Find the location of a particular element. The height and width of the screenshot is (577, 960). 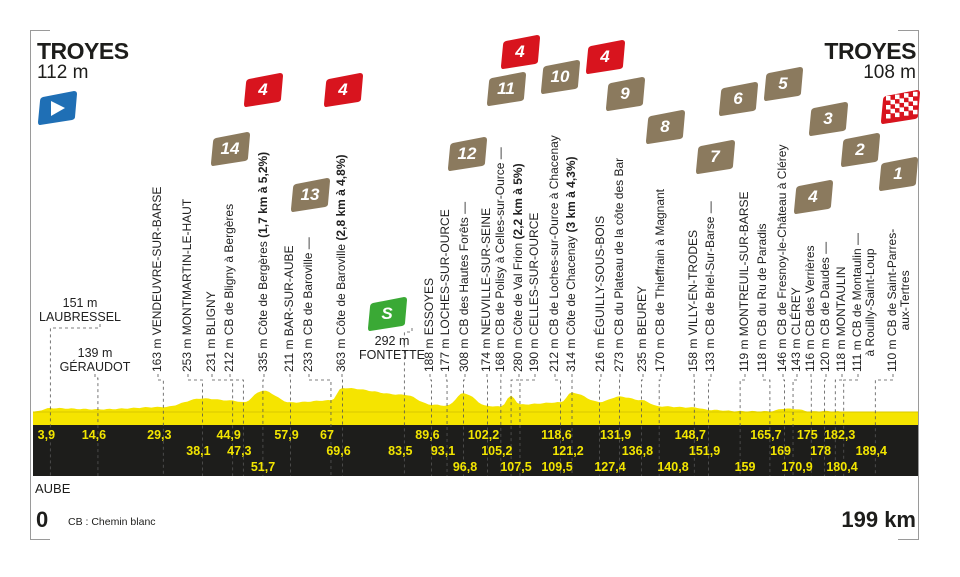

km-label: 44,9 is located at coordinates (228, 435).